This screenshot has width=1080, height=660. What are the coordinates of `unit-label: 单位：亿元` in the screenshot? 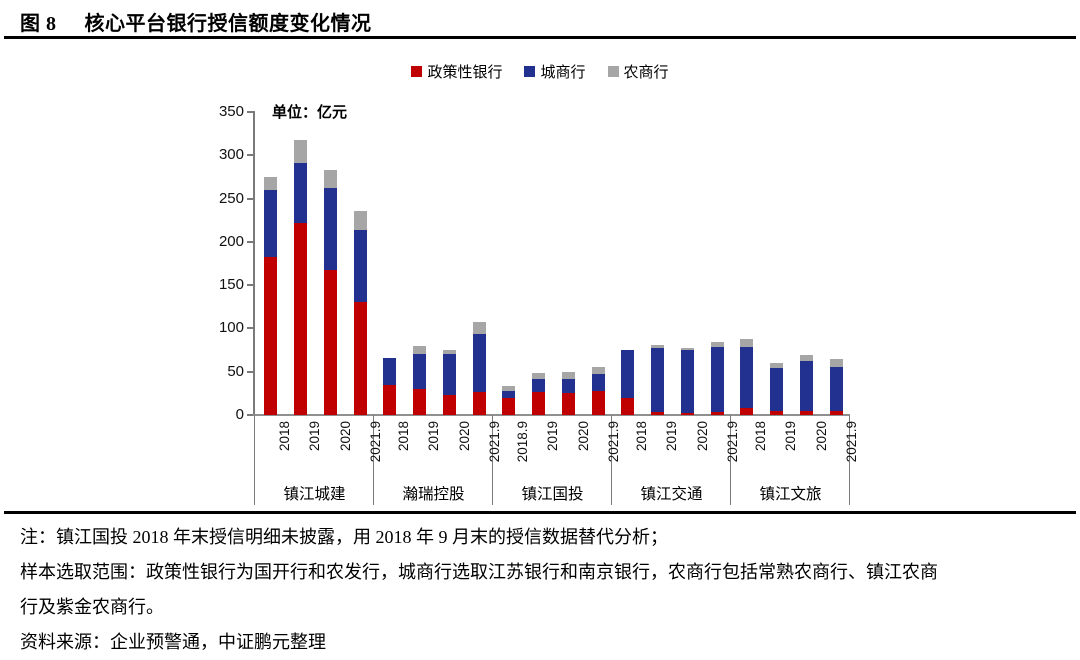 It's located at (310, 112).